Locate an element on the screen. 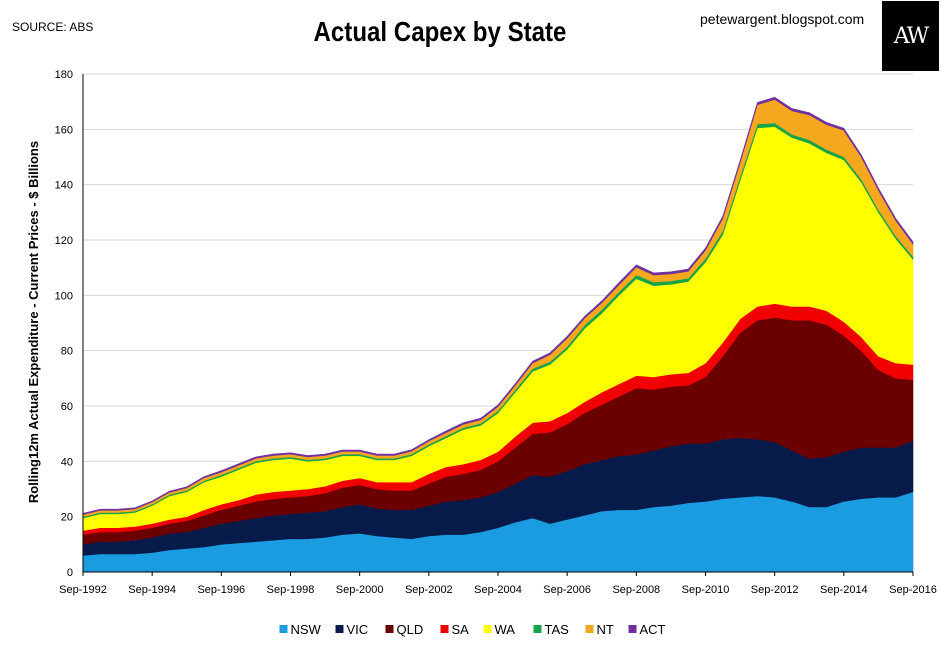  y-tick-label: 0 is located at coordinates (70, 573).